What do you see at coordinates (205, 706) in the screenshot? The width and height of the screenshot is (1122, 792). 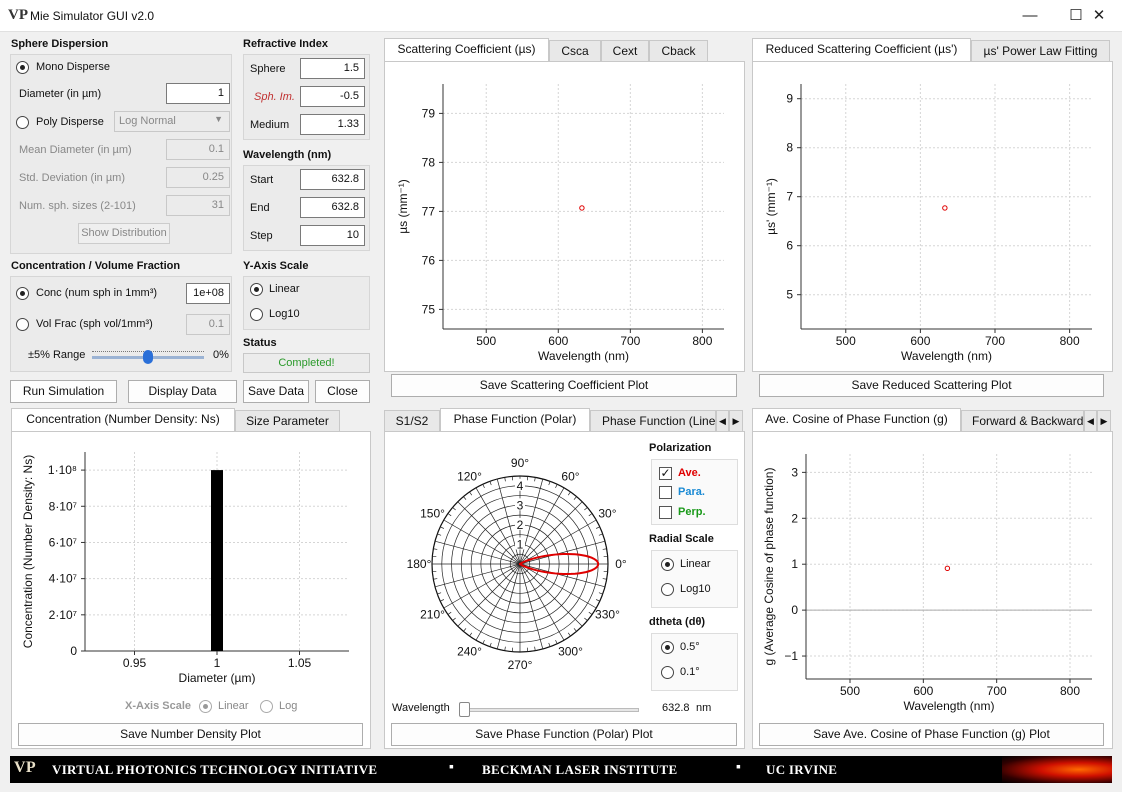 I see `x-linear-radio` at bounding box center [205, 706].